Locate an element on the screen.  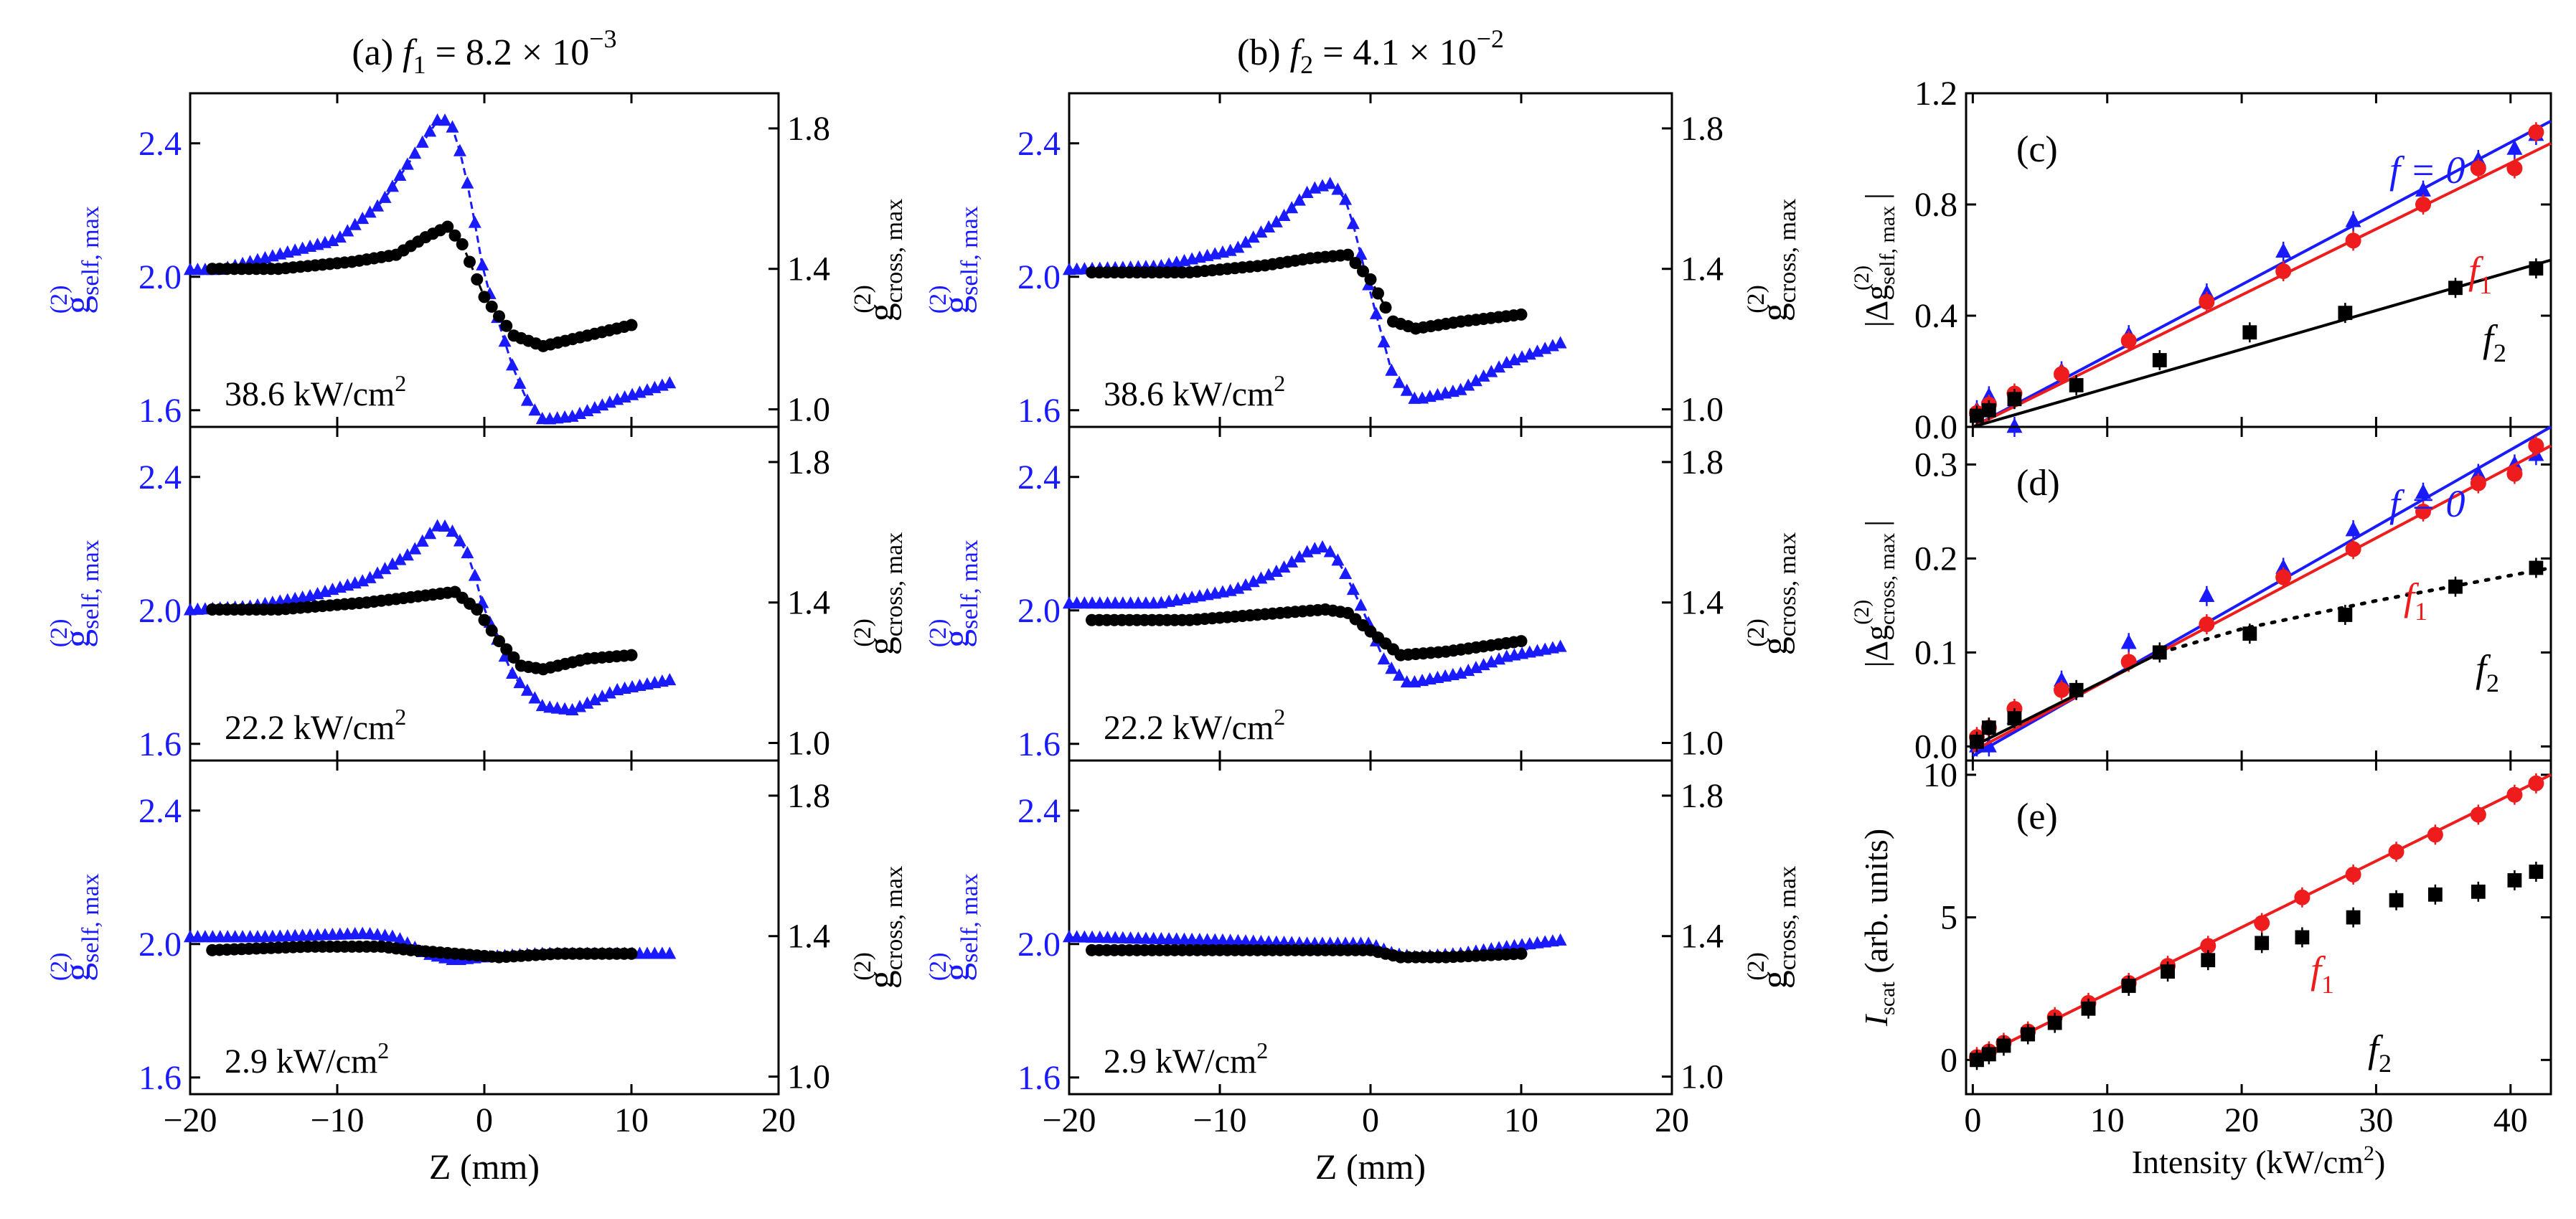
label-sub: 1 is located at coordinates (2327, 984).